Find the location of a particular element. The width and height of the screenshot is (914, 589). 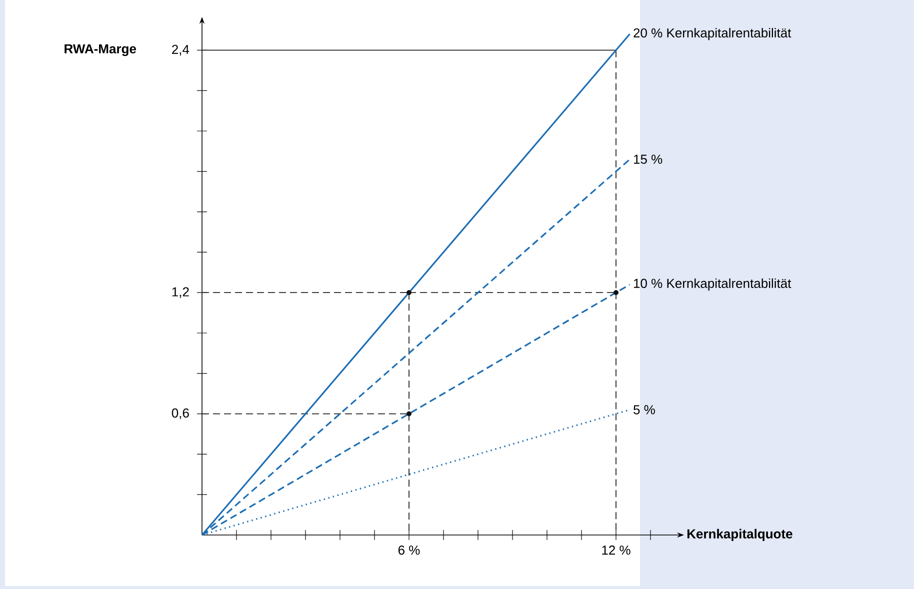

series-label: 15 % is located at coordinates (648, 159).